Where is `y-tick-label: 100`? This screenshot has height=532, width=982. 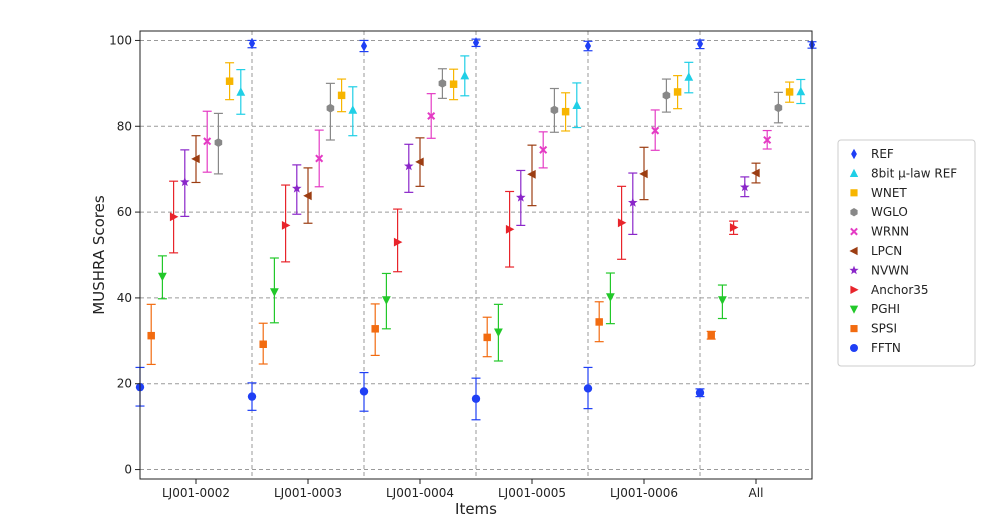 y-tick-label: 100 is located at coordinates (120, 40).